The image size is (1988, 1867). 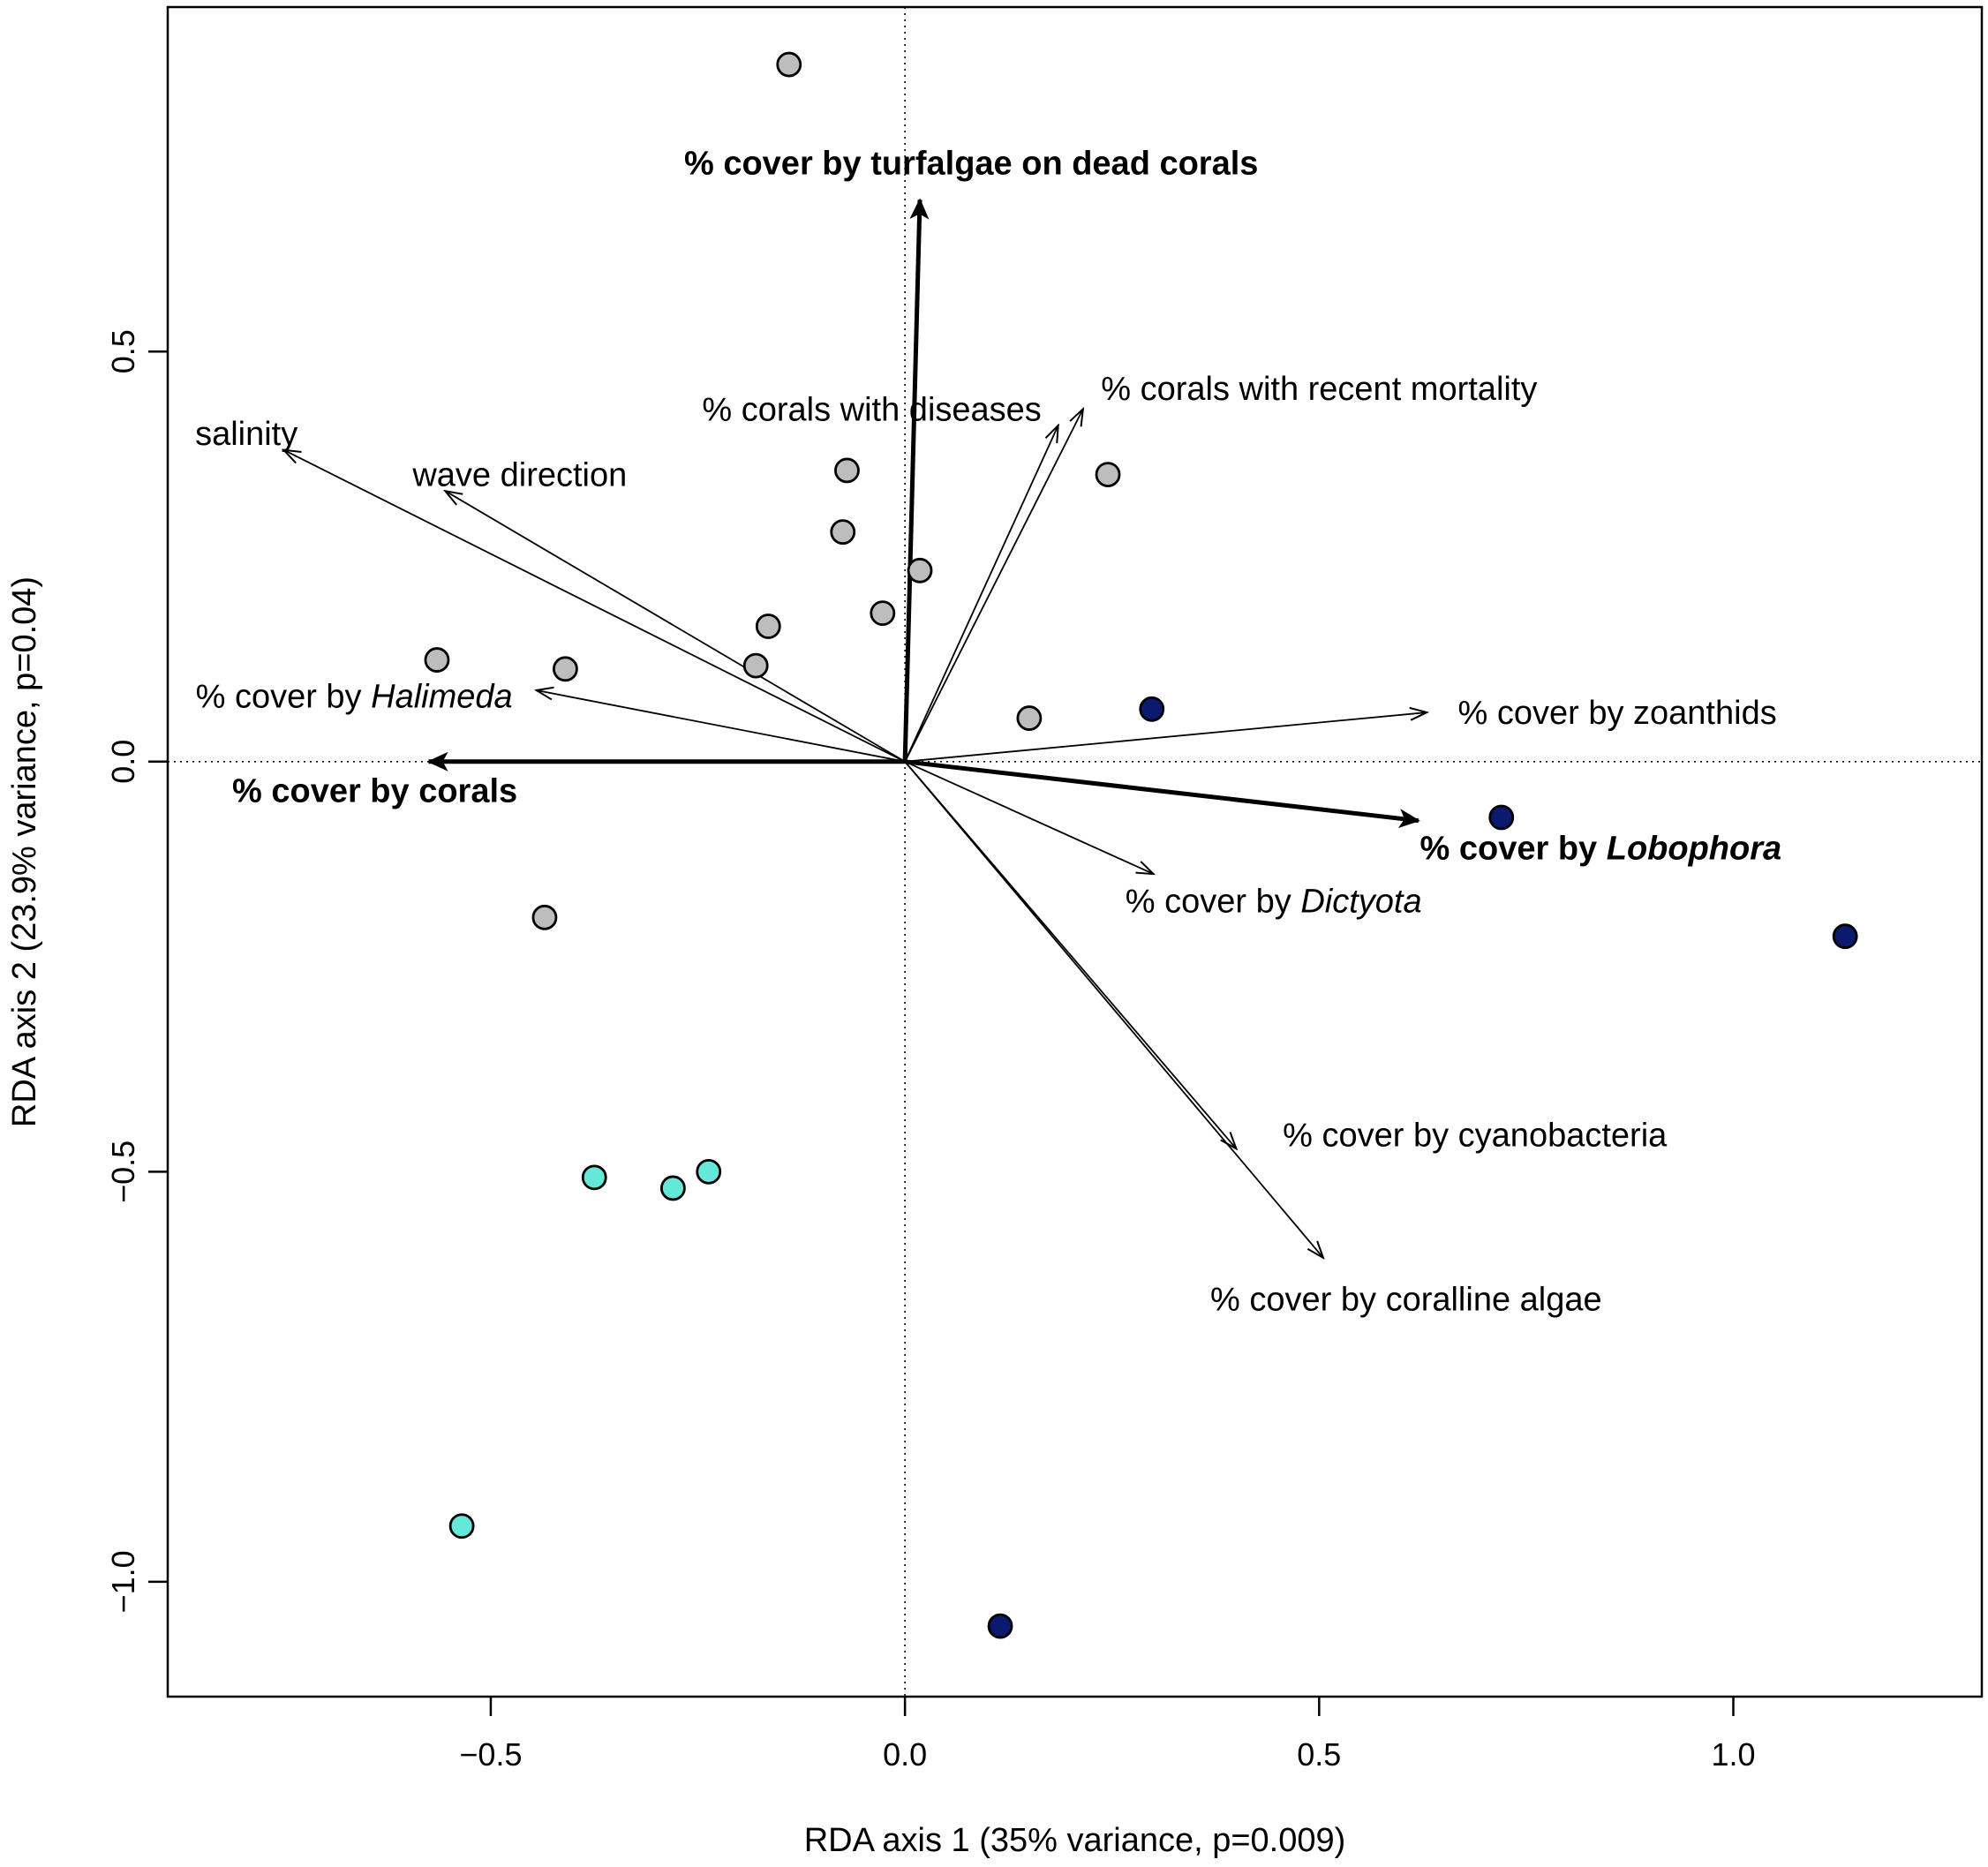 I want to click on y-tick-label: −1.0, so click(x=123, y=1581).